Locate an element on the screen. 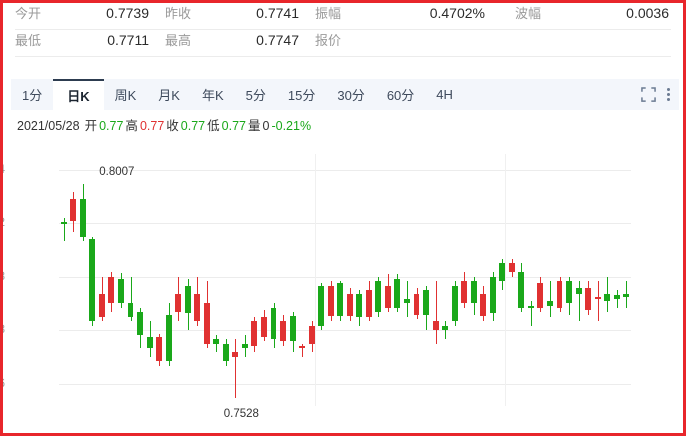 The height and width of the screenshot is (436, 686). timeframe-tab-3: 月K is located at coordinates (169, 94).